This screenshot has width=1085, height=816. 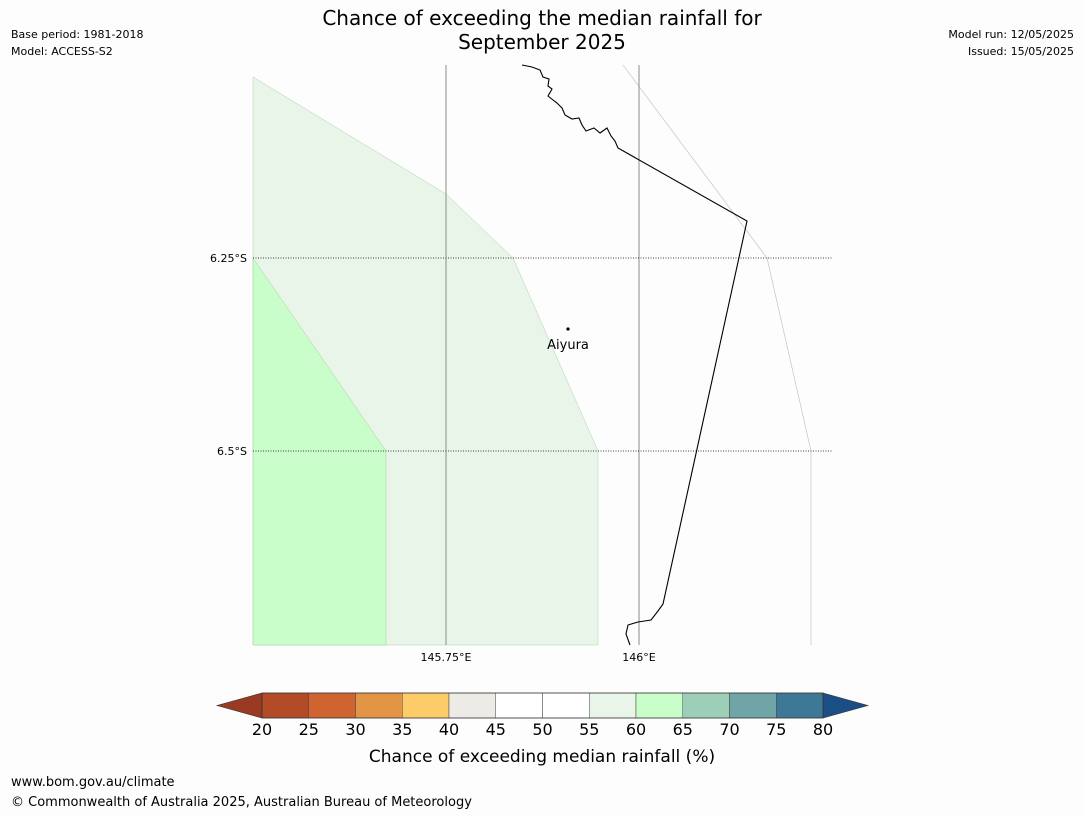 I want to click on colorbar-tick-label: 60, so click(x=636, y=729).